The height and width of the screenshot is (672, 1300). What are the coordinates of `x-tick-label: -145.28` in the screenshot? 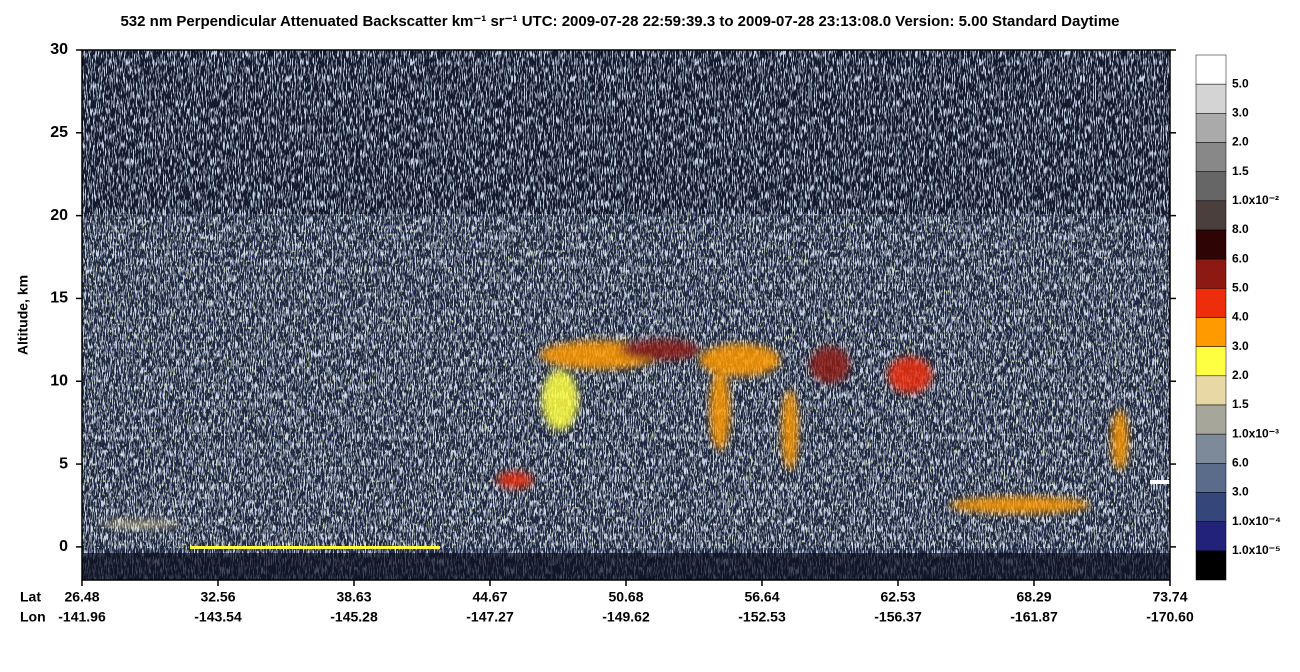 It's located at (354, 617).